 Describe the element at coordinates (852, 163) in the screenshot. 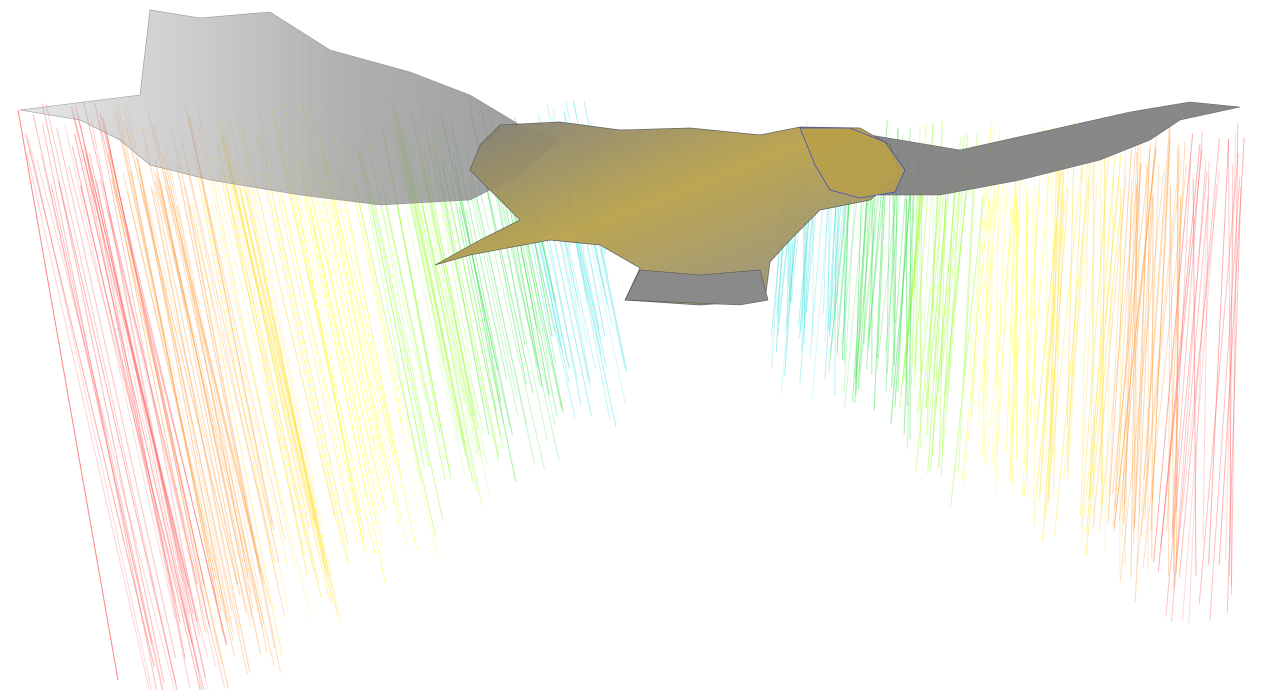

I see `head-mesh` at that location.